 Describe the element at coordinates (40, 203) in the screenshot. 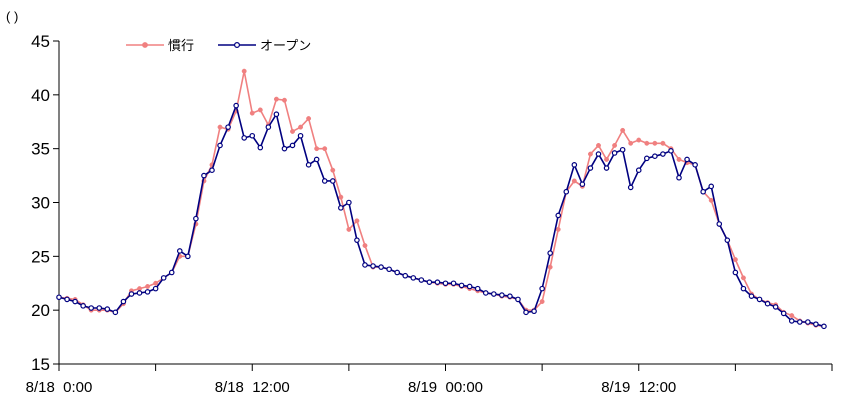

I see `y-tick-label: 30` at that location.